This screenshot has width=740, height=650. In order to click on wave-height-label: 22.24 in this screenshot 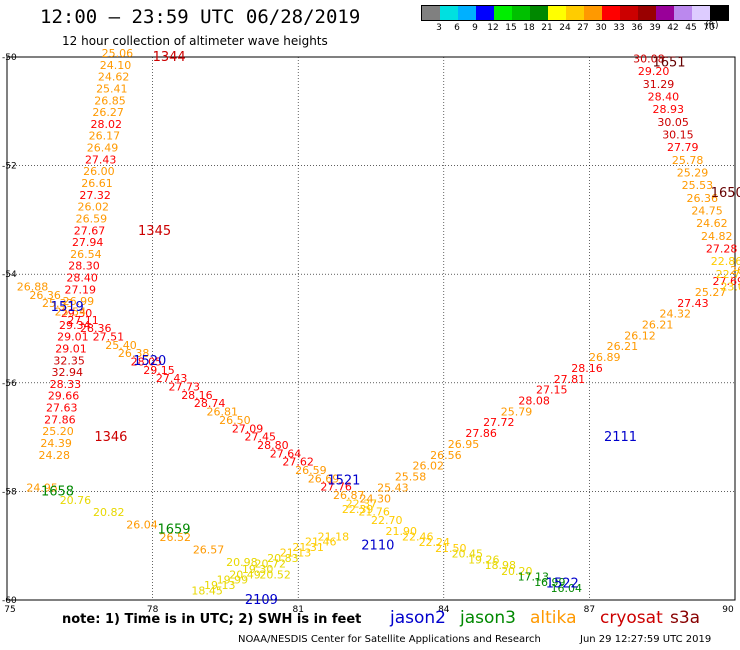, I will do `click(435, 542)`.